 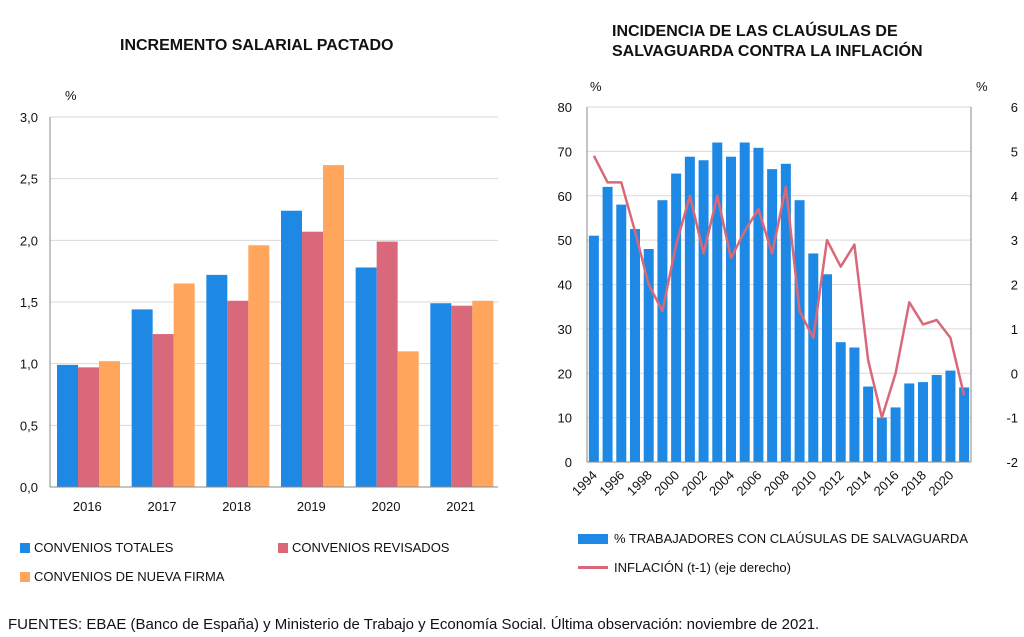 I want to click on y-tick-label-right: 0, so click(x=1014, y=373).